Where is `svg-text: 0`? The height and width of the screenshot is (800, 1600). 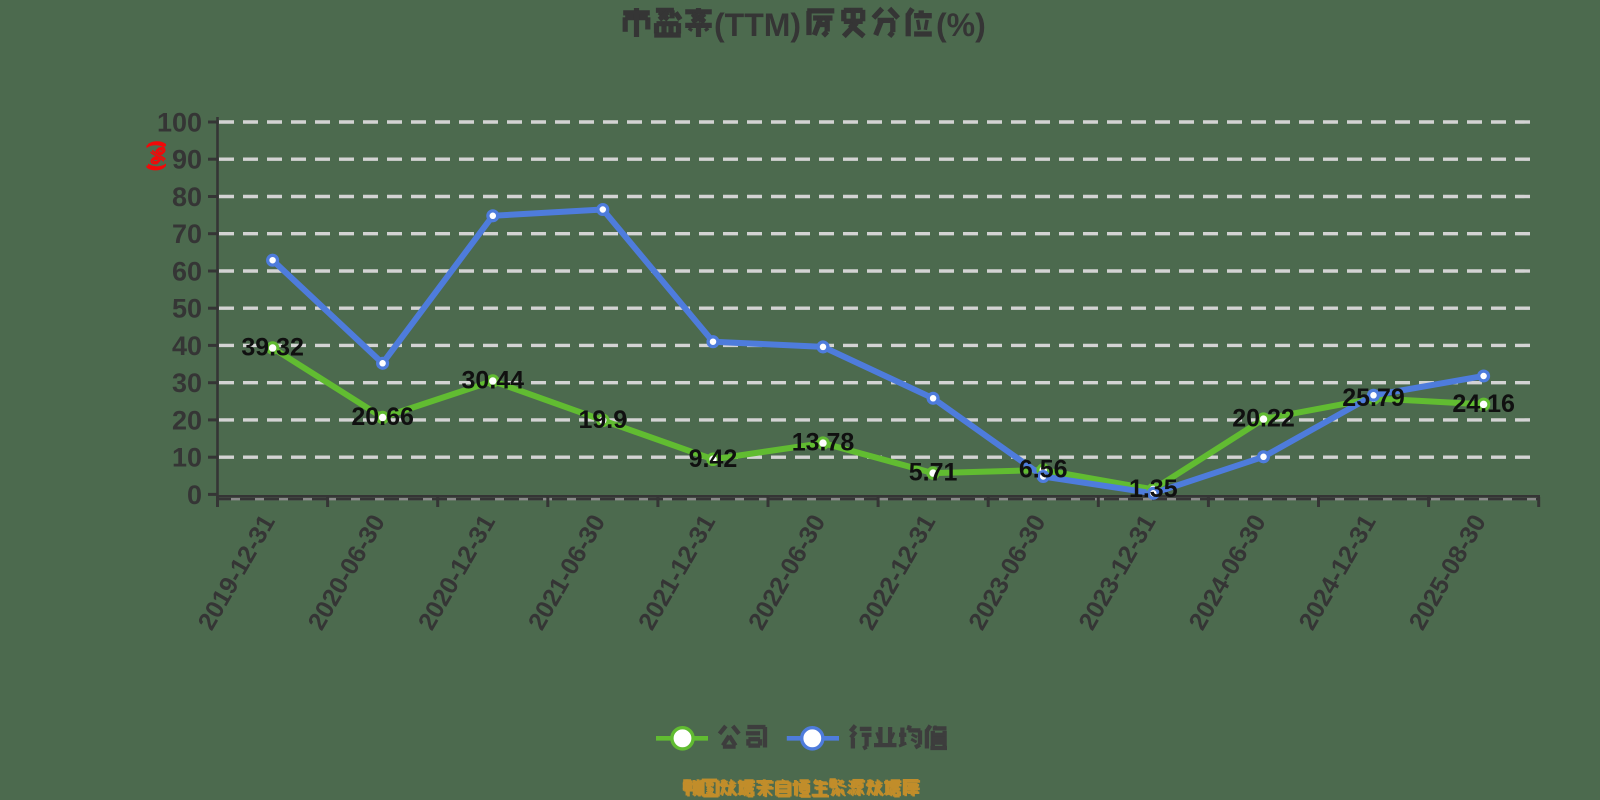
svg-text: 0 is located at coordinates (194, 495).